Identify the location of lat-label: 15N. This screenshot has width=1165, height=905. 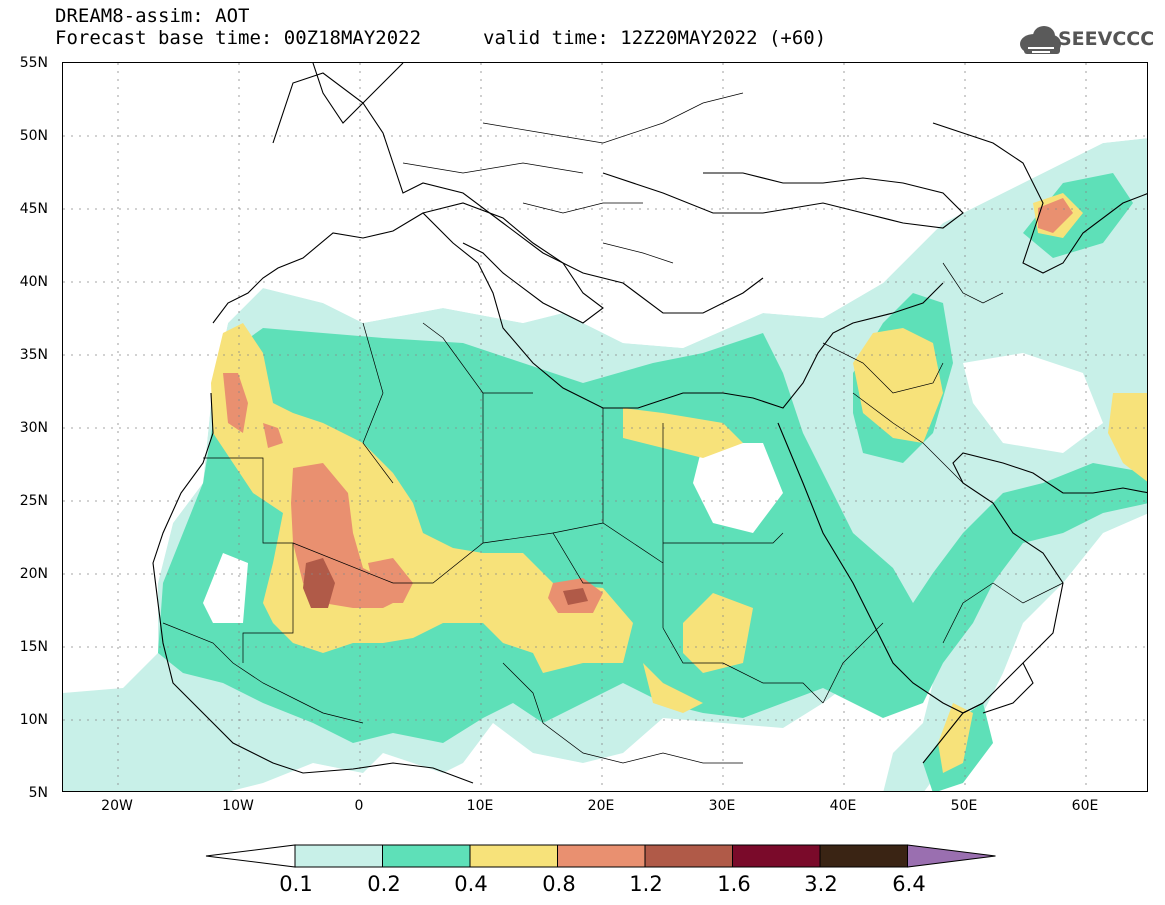
(33, 647).